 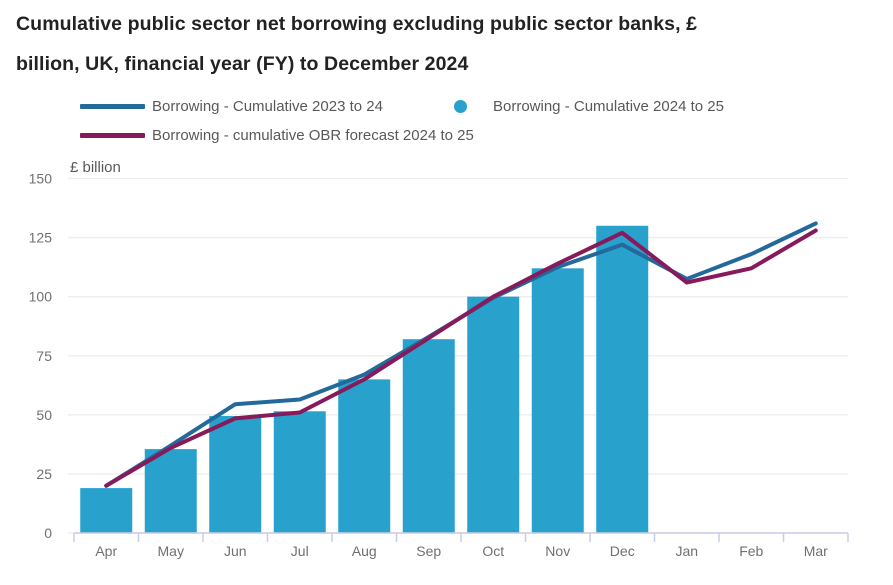 I want to click on legend-label-cumulative-2024-25: Borrowing - Cumulative 2024 to 25, so click(x=608, y=106).